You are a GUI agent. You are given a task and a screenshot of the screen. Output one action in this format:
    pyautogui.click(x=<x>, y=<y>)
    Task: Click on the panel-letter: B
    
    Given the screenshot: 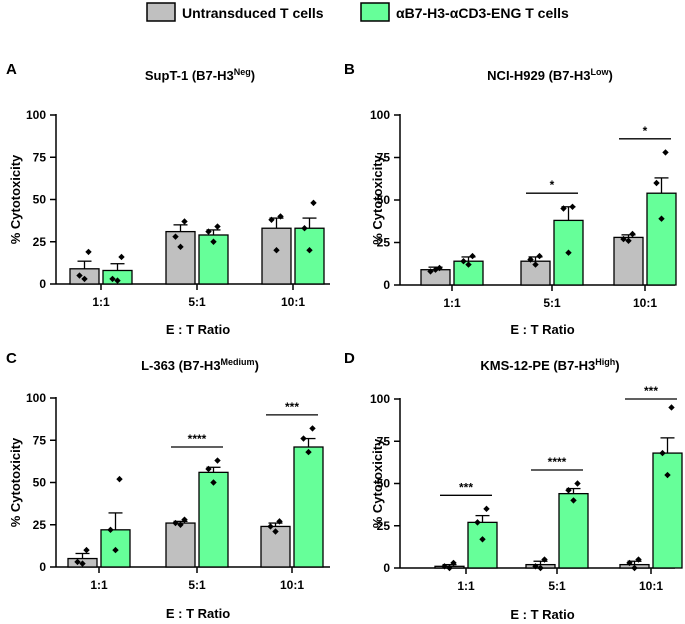 What is the action you would take?
    pyautogui.click(x=349, y=69)
    